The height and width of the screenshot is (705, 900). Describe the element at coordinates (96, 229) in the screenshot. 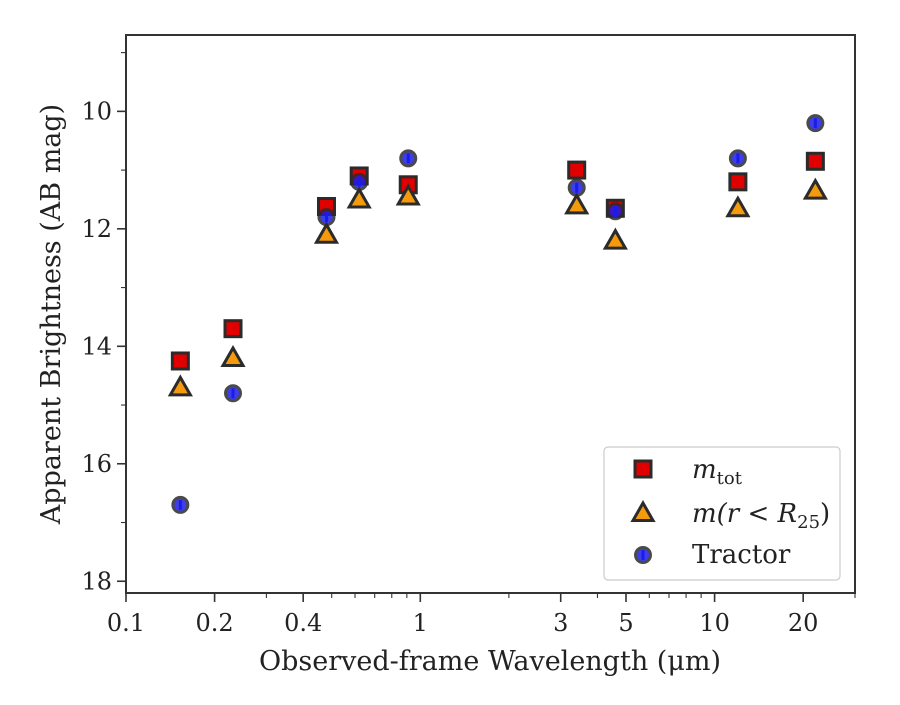

I see `y-tick-label: 12` at that location.